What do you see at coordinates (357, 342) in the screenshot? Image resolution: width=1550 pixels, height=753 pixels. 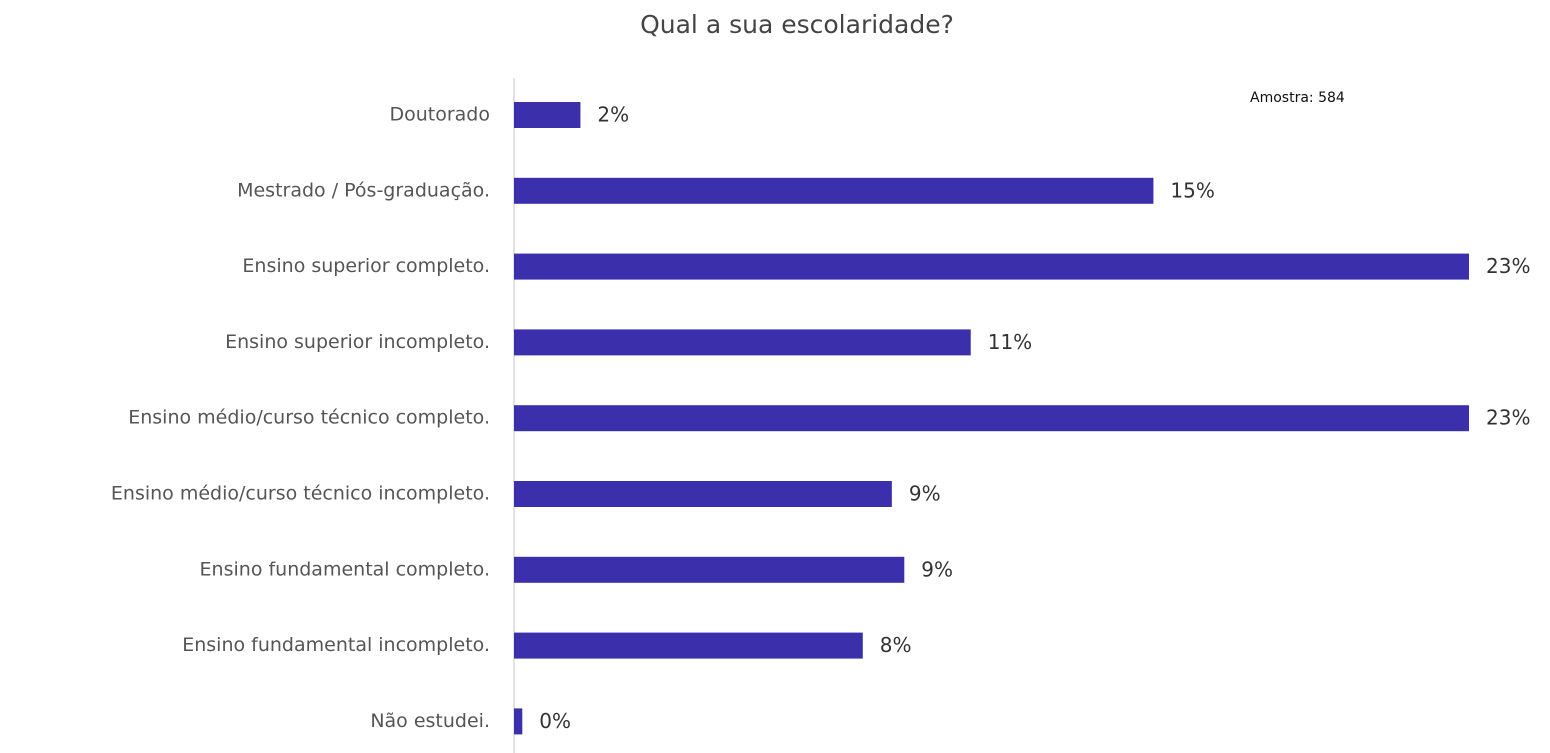 I see `category-label: Ensino superior incompleto.` at bounding box center [357, 342].